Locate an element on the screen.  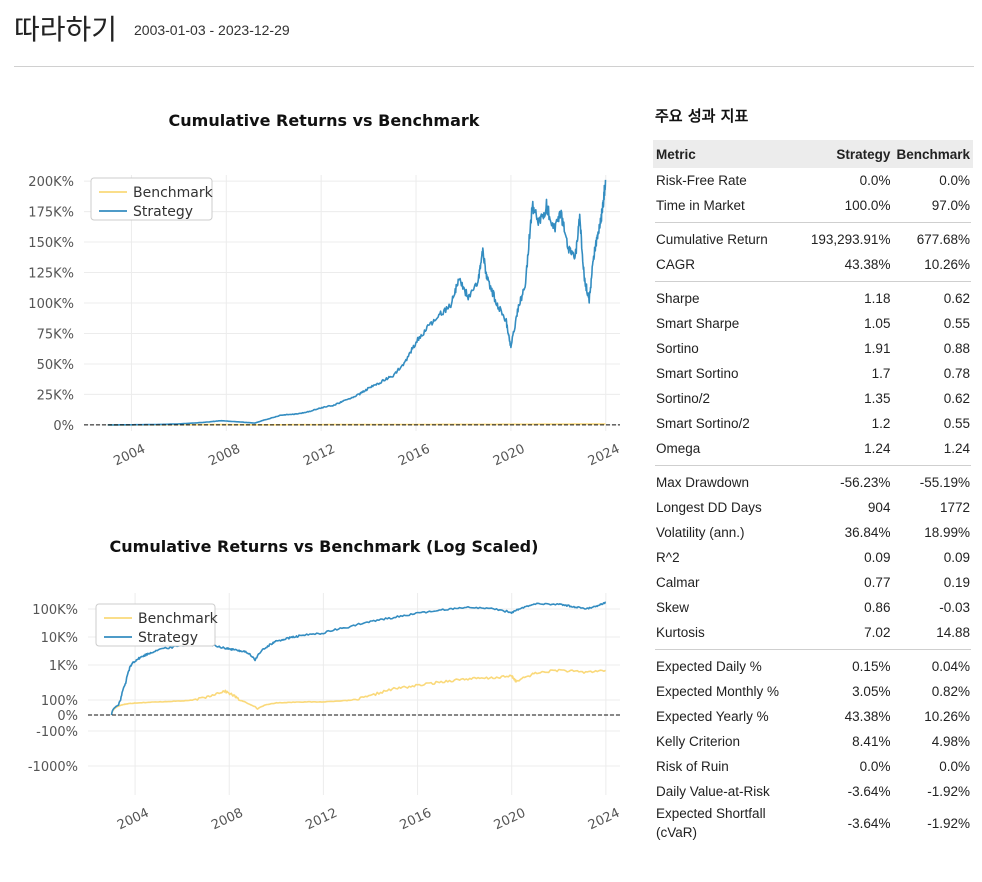
metrics-row: Expected Yearly % 43.38% 10.26% is located at coordinates (813, 716).